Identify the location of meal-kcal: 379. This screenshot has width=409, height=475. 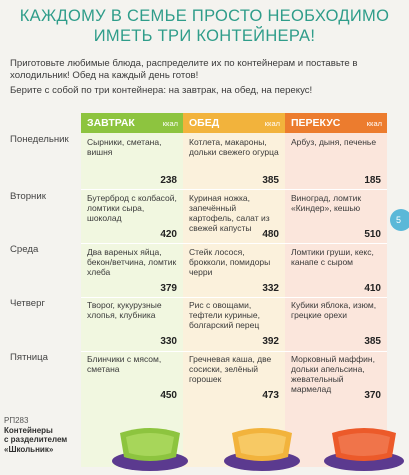
(168, 288).